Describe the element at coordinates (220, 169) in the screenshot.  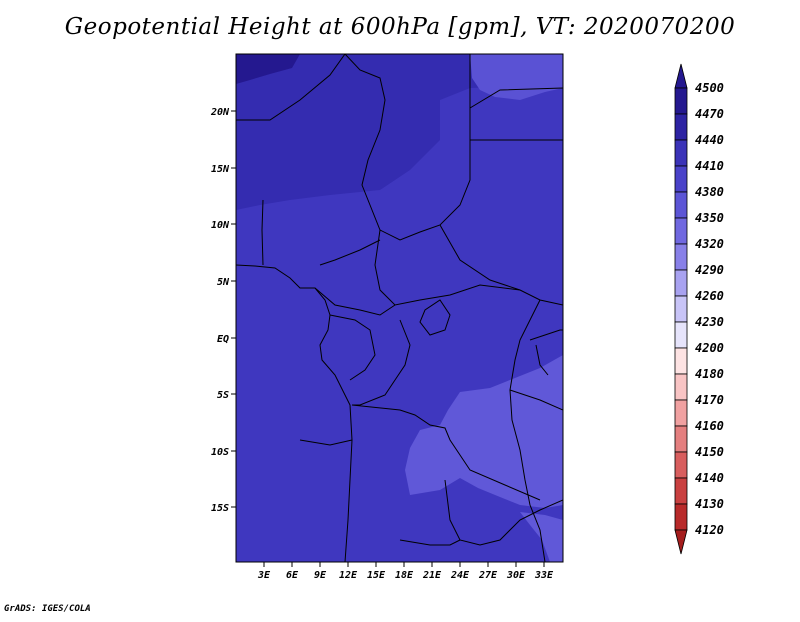
I see `lat-label-15n: 15N` at that location.